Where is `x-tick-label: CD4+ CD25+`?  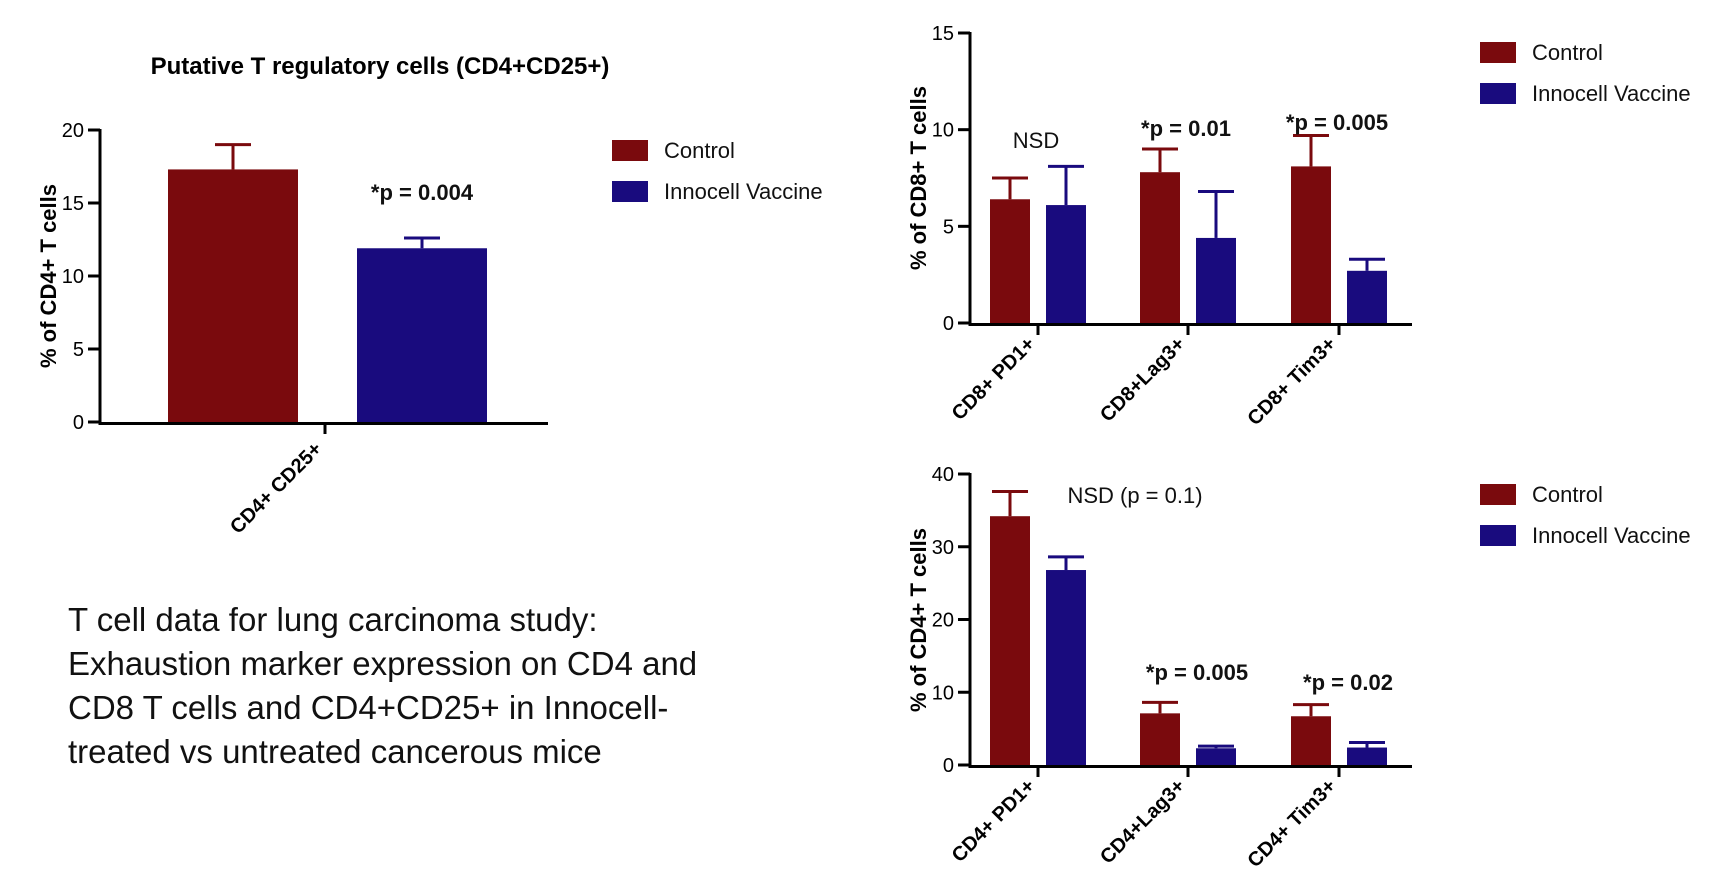
x-tick-label: CD4+ CD25+ is located at coordinates (276, 488).